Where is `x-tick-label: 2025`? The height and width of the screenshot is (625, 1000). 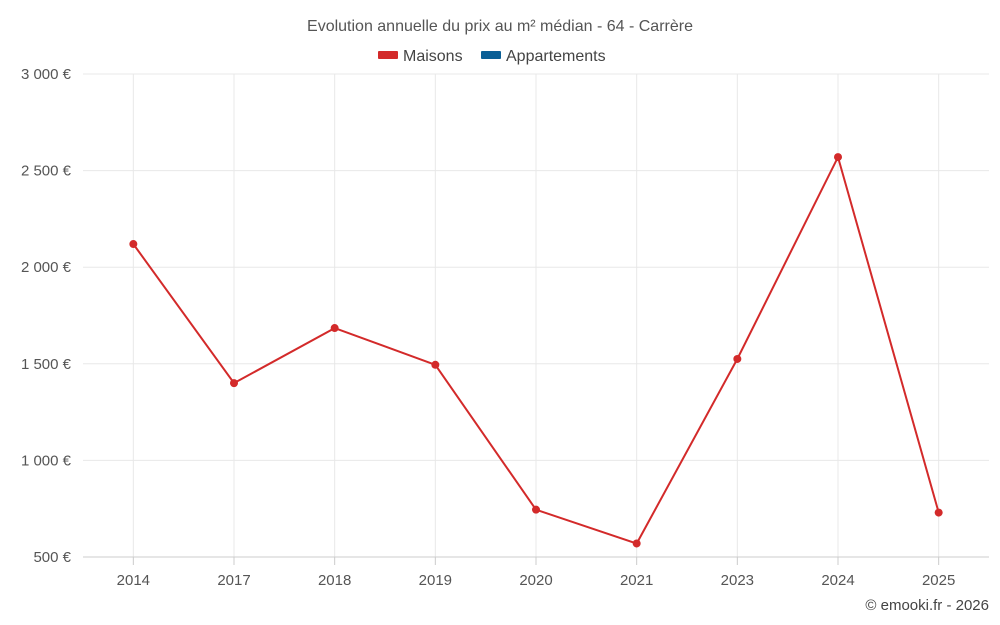 x-tick-label: 2025 is located at coordinates (938, 580).